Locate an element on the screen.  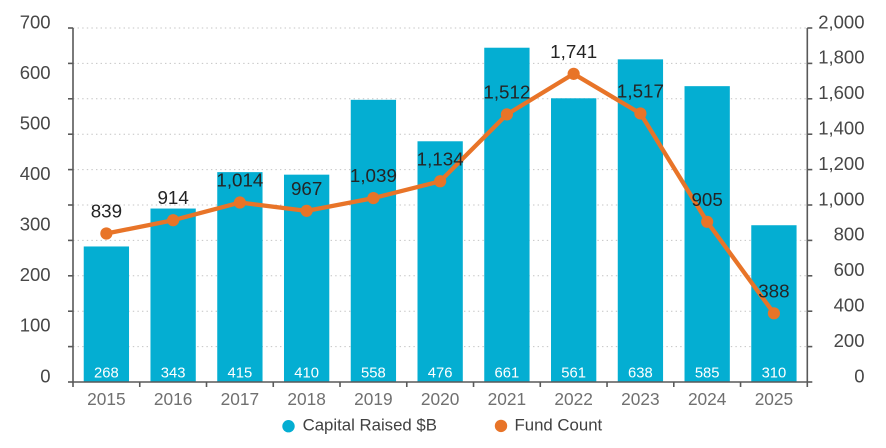
svg-text: 2019 is located at coordinates (373, 399).